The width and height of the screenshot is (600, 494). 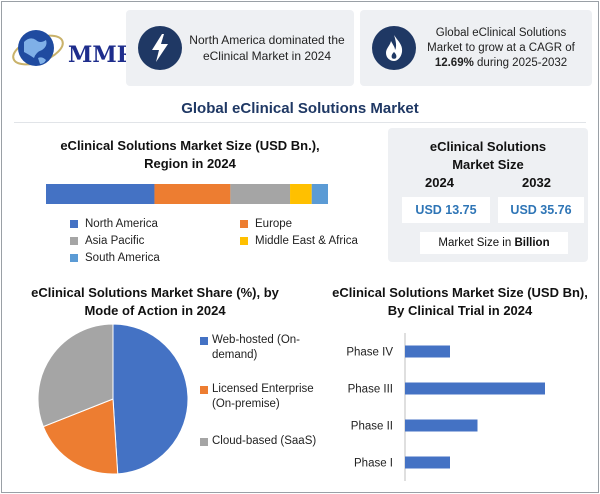 I want to click on divider, so click(x=300, y=122).